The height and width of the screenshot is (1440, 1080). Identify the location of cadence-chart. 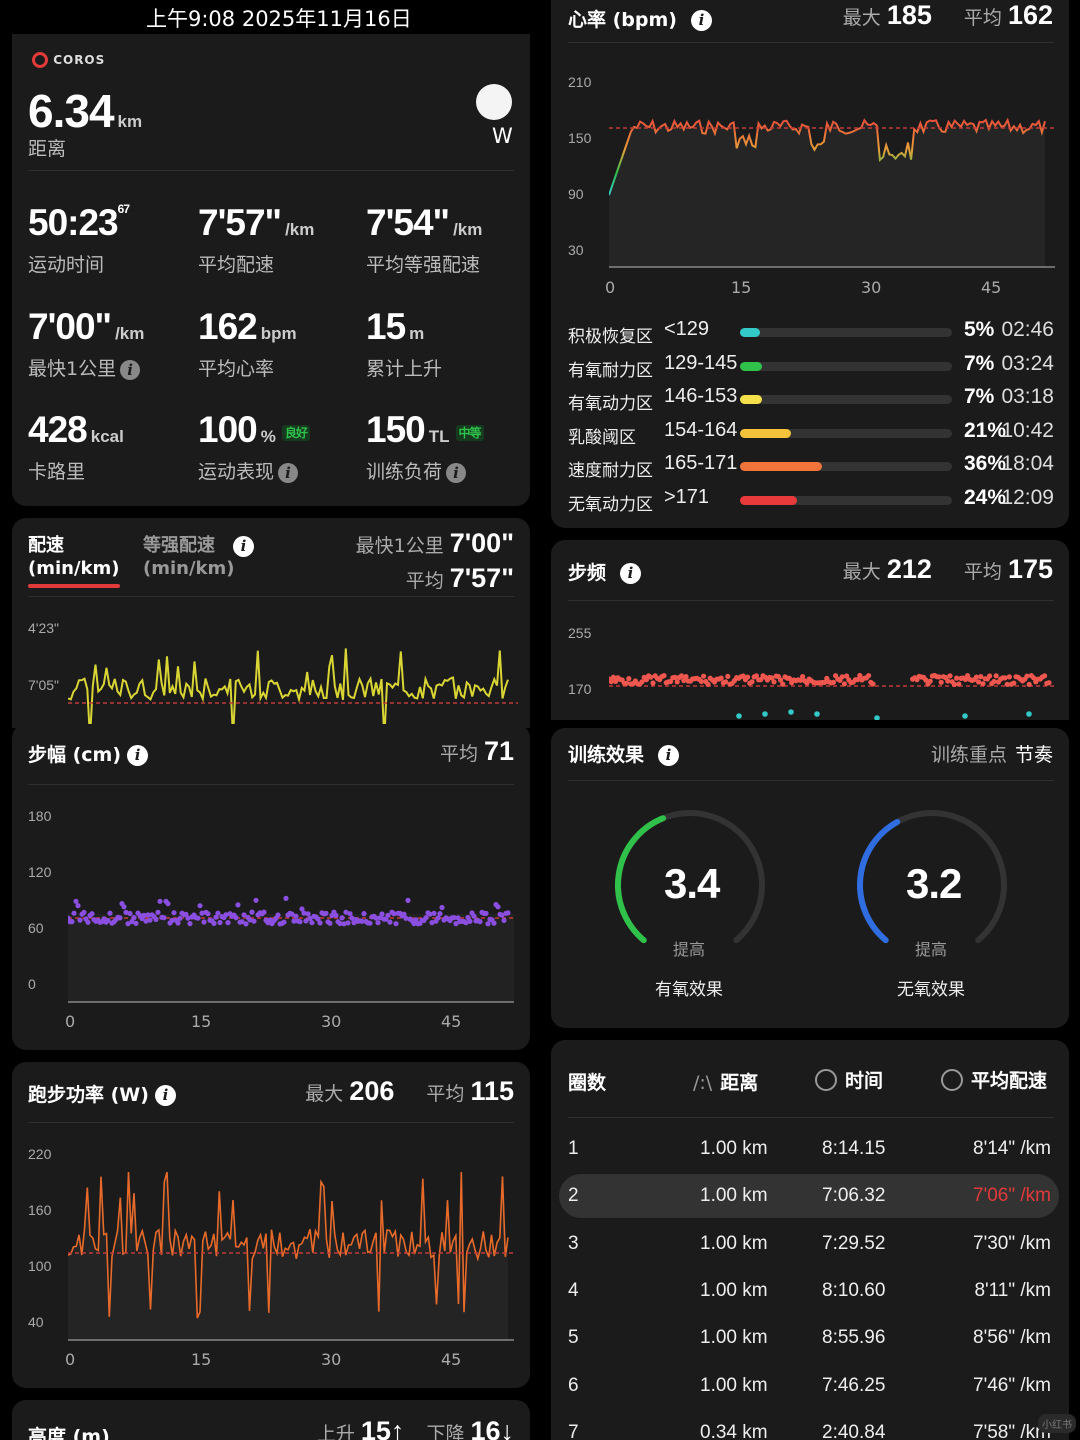
(832, 685).